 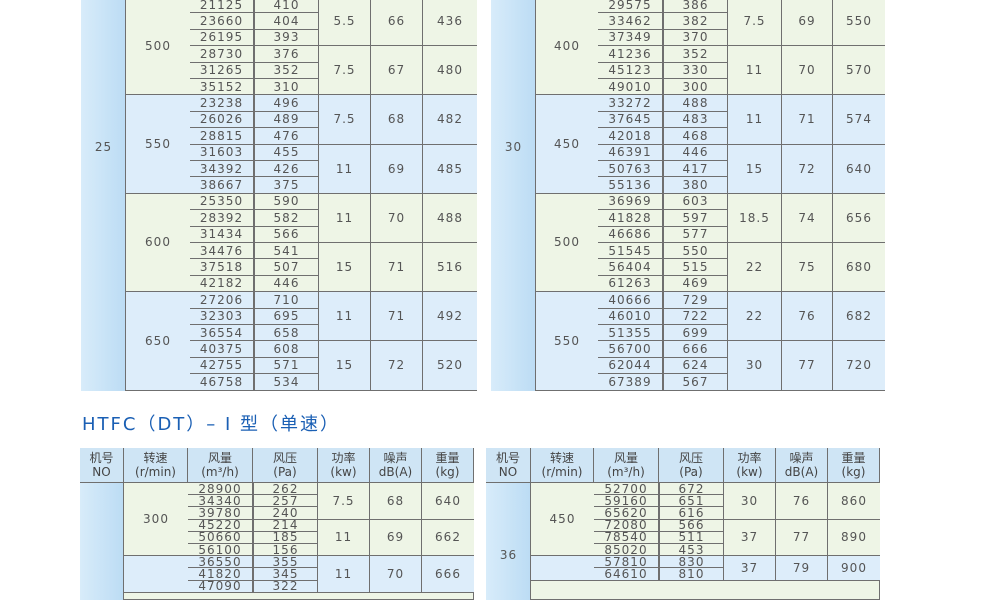 I want to click on noise-cell: 79, so click(x=802, y=568).